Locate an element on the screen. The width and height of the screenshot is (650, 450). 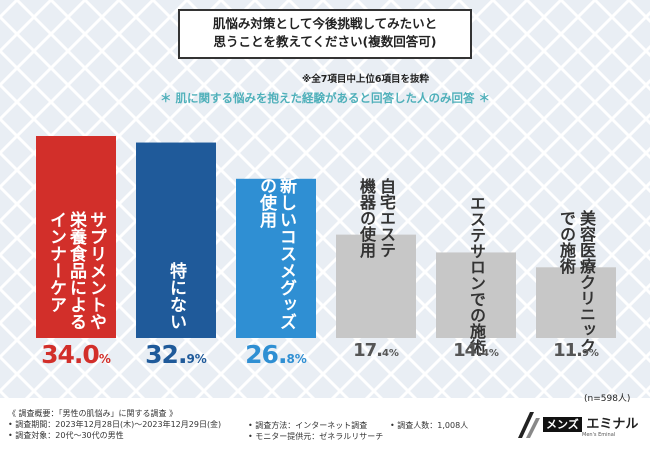
note-top: ※全7項目中上位6項目を抜粋 is located at coordinates (365, 79).